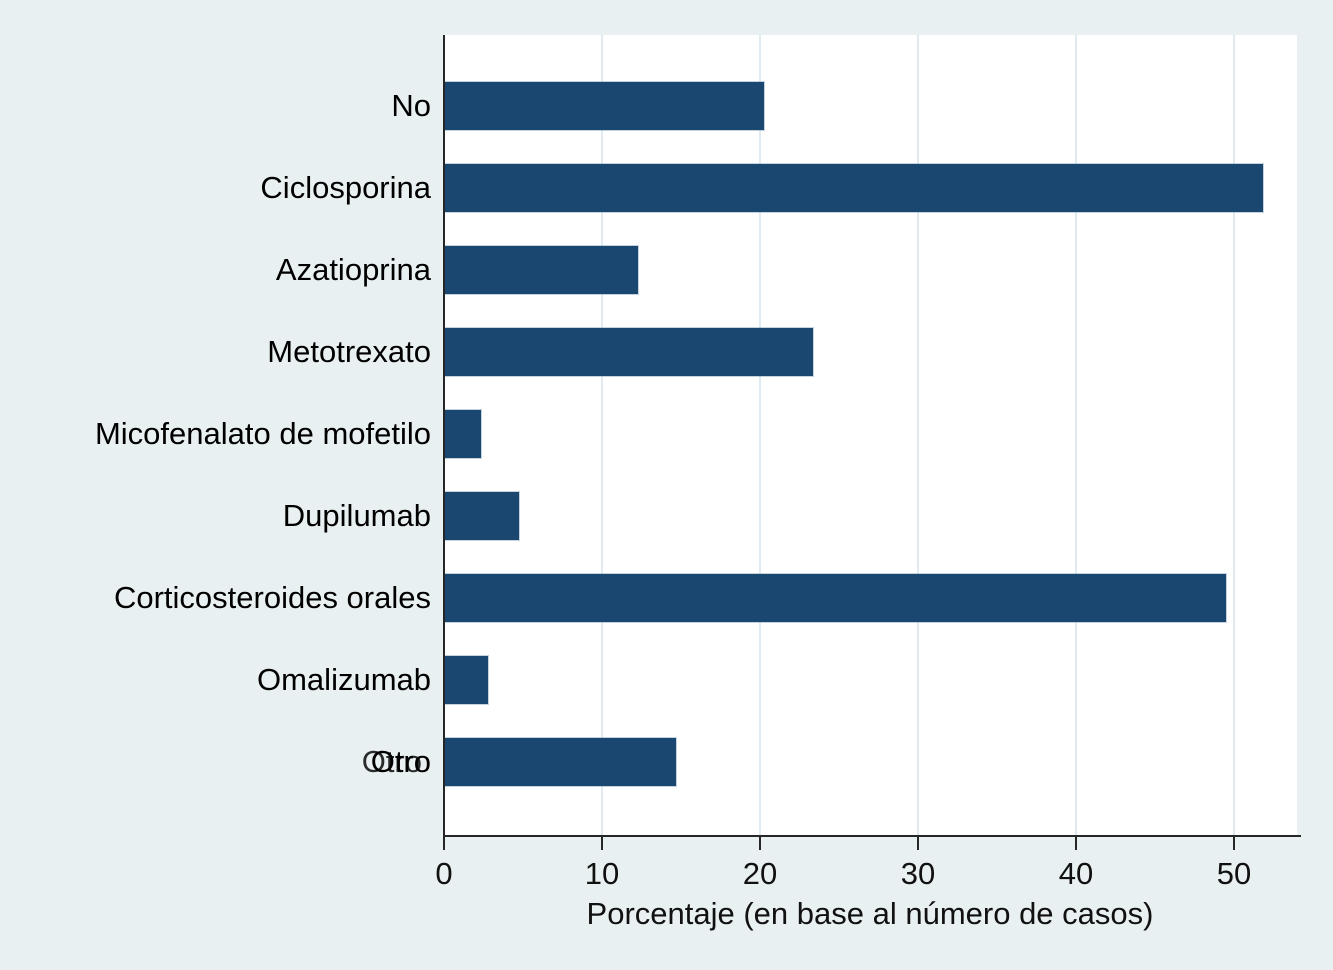 The image size is (1333, 970). I want to click on y-axis-line, so click(444, 436).